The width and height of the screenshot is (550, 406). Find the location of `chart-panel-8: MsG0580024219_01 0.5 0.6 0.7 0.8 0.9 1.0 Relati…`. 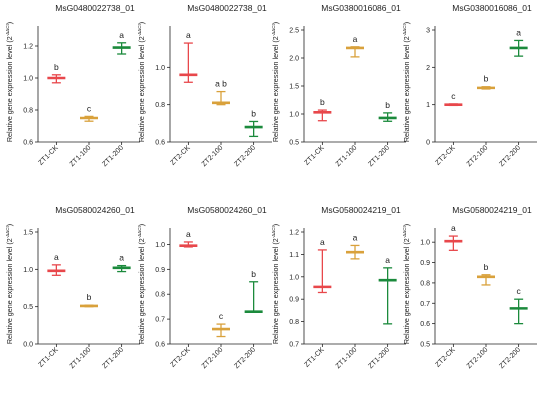

chart-panel-8: MsG0580024219_01 0.5 0.6 0.7 0.8 0.9 1.0 Relati… is located at coordinates (469, 287).